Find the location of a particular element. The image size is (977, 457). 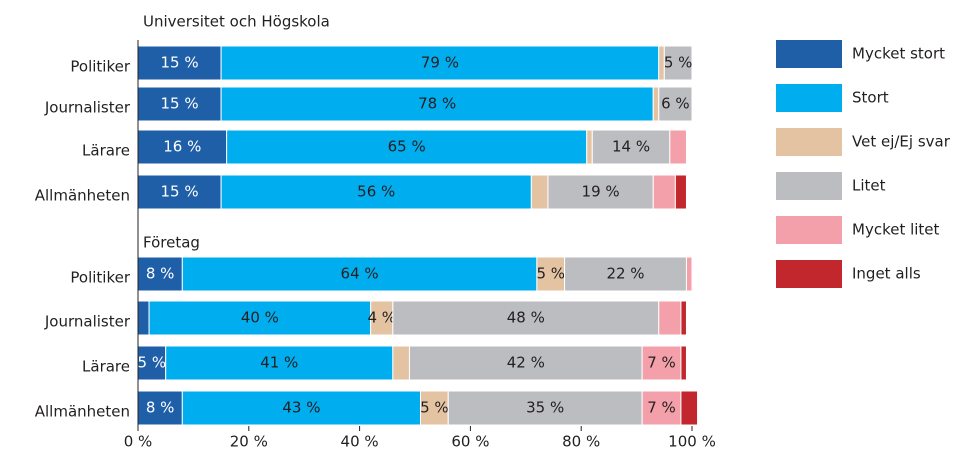

data-label: 6 % is located at coordinates (675, 104).